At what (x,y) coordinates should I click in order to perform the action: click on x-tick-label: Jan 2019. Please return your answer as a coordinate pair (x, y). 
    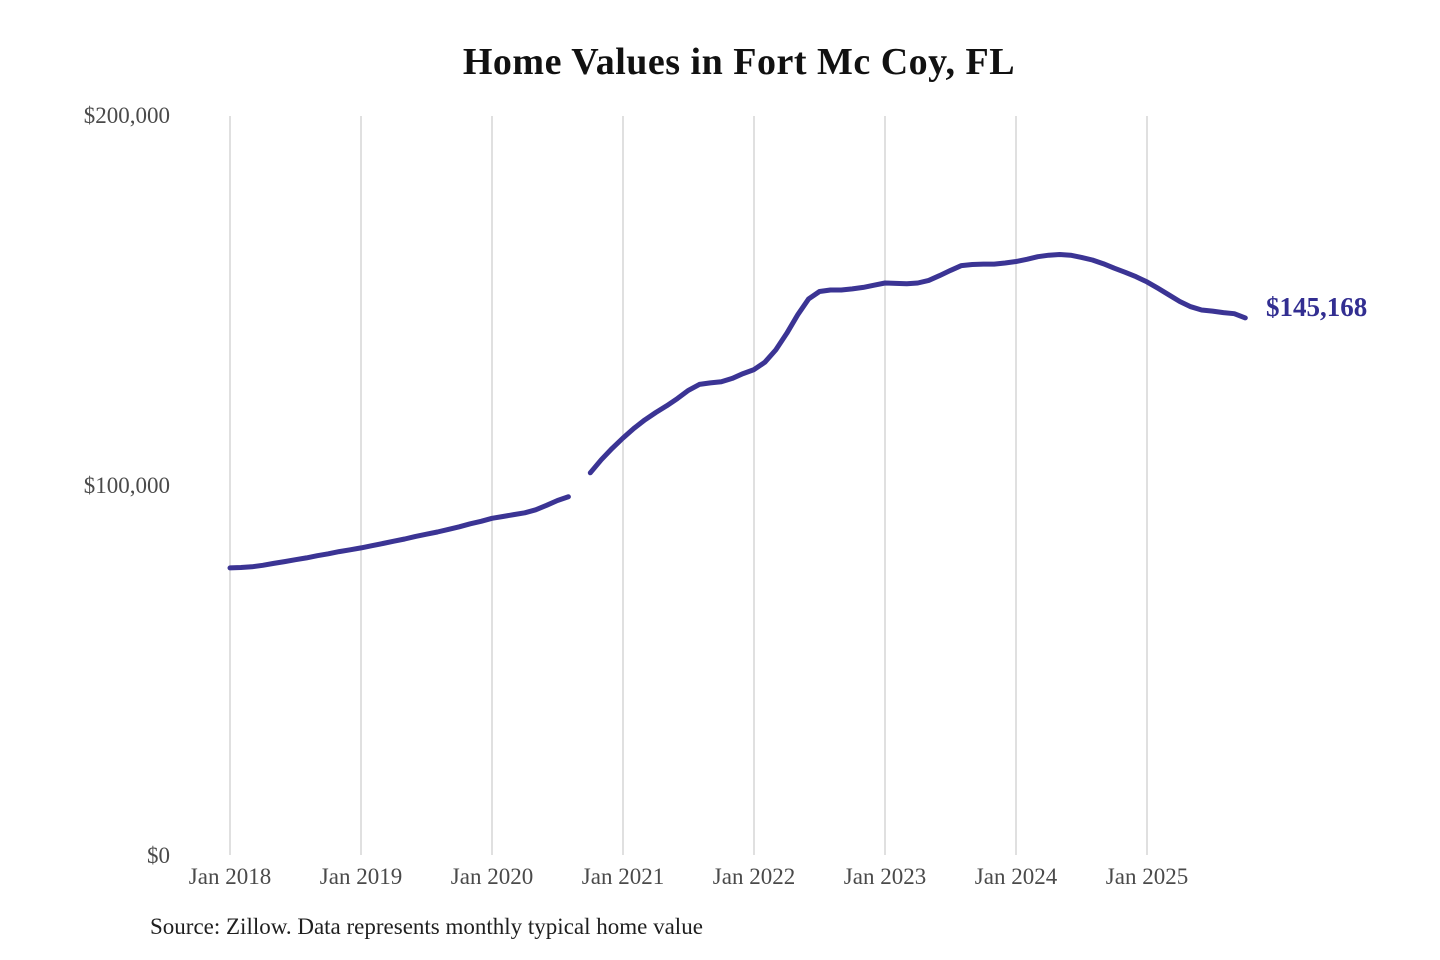
    Looking at the image, I should click on (361, 876).